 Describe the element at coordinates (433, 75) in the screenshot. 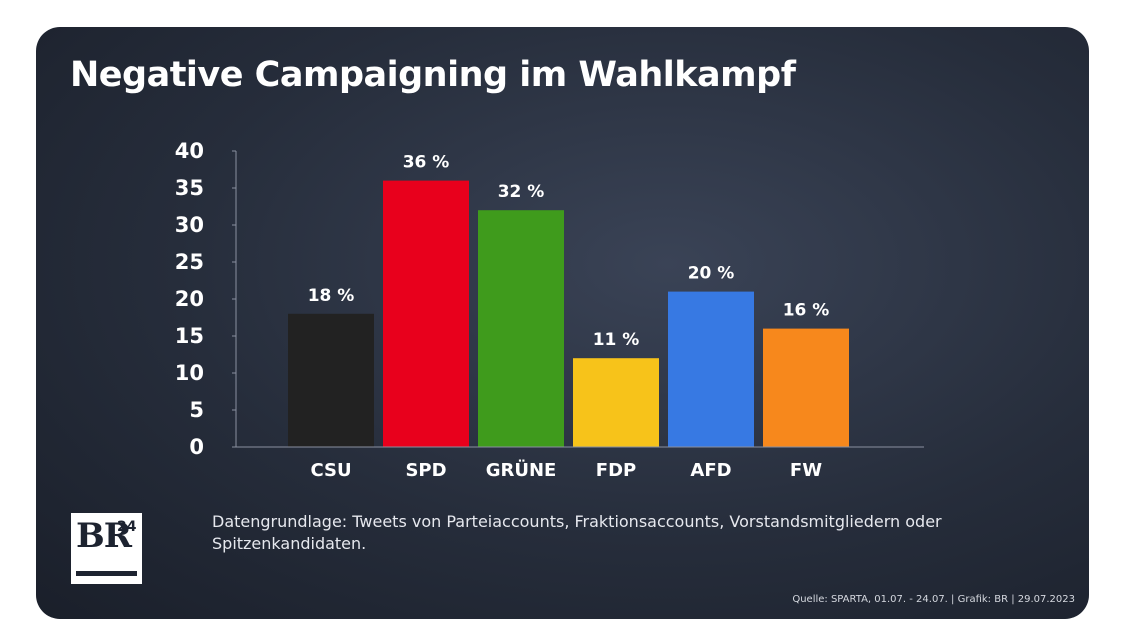

I see `chart-title: Negative Campaigning im Wahlkampf` at that location.